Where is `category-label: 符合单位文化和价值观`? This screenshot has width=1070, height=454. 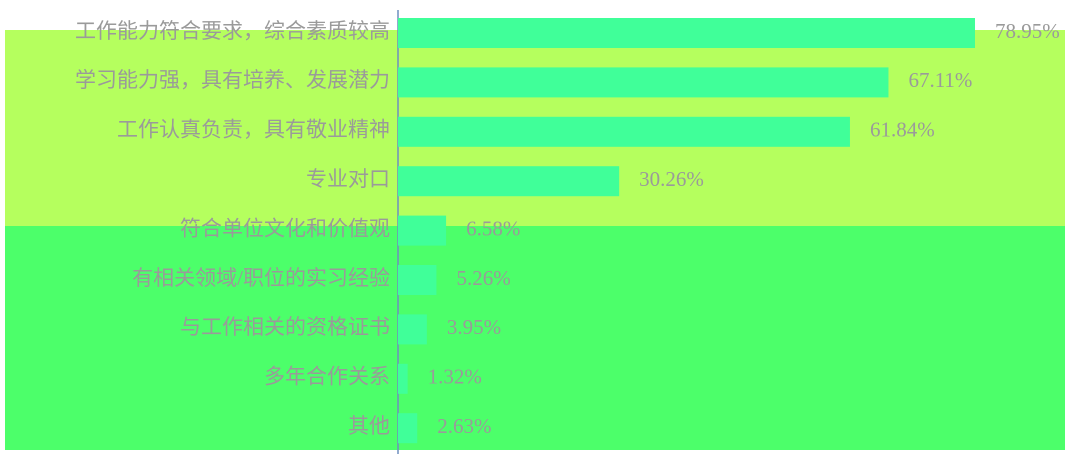 category-label: 符合单位文化和价值观 is located at coordinates (285, 228).